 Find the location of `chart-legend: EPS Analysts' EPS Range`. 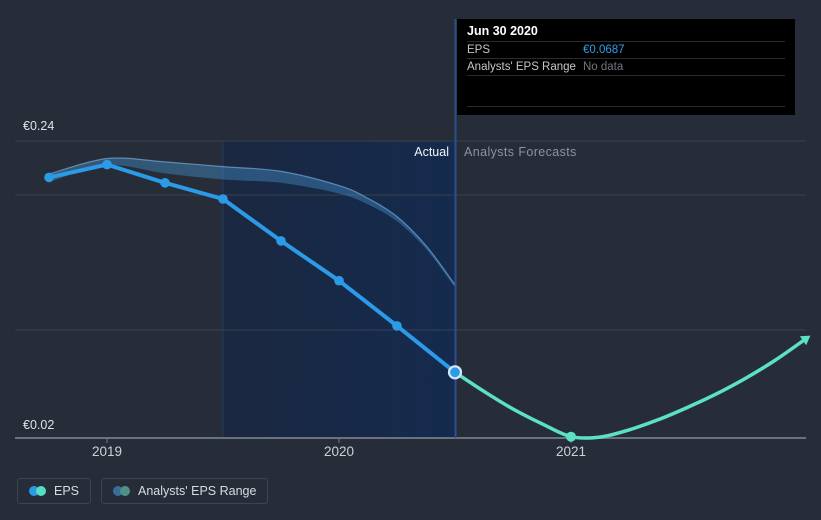

chart-legend: EPS Analysts' EPS Range is located at coordinates (143, 491).